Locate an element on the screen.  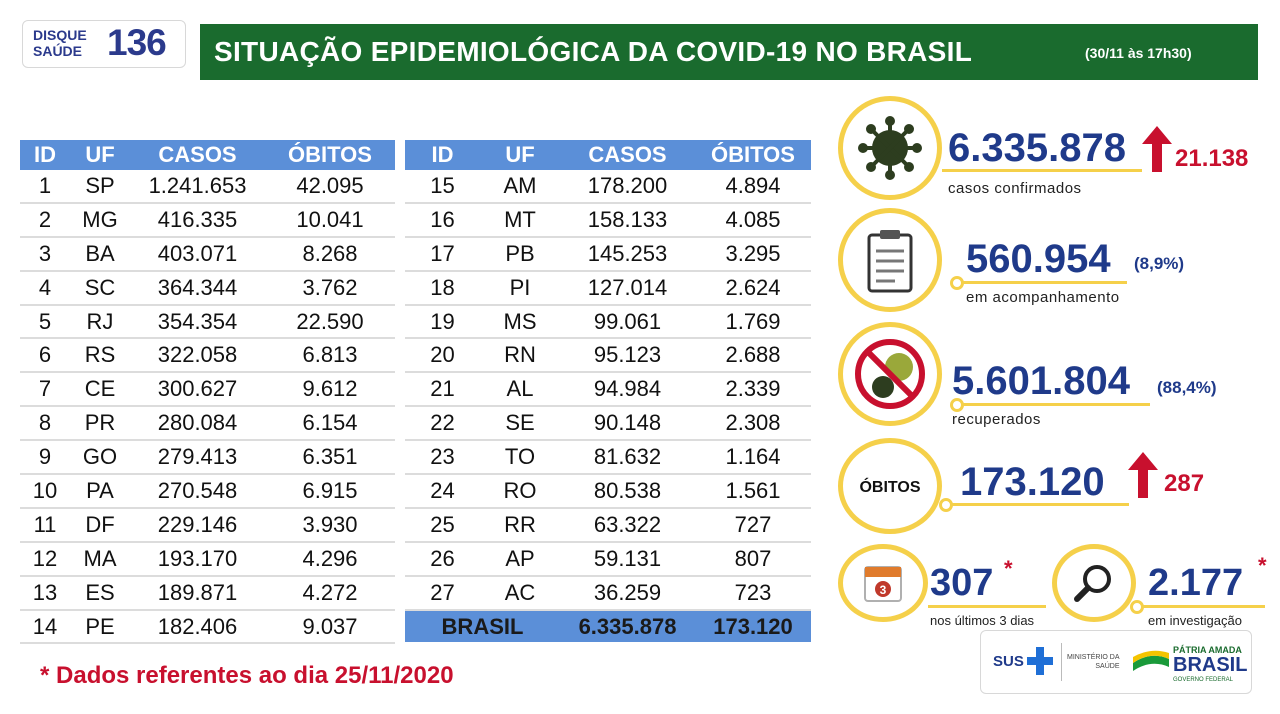
cell-id: 22 is located at coordinates (442, 424).